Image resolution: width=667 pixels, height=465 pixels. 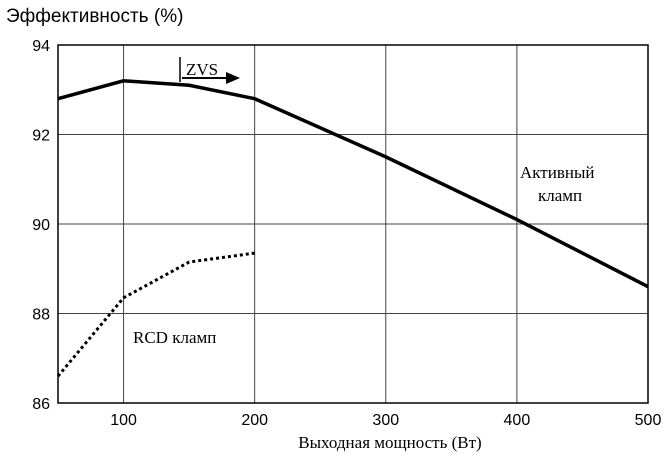 What do you see at coordinates (123, 420) in the screenshot?
I see `x-tick-label: 100` at bounding box center [123, 420].